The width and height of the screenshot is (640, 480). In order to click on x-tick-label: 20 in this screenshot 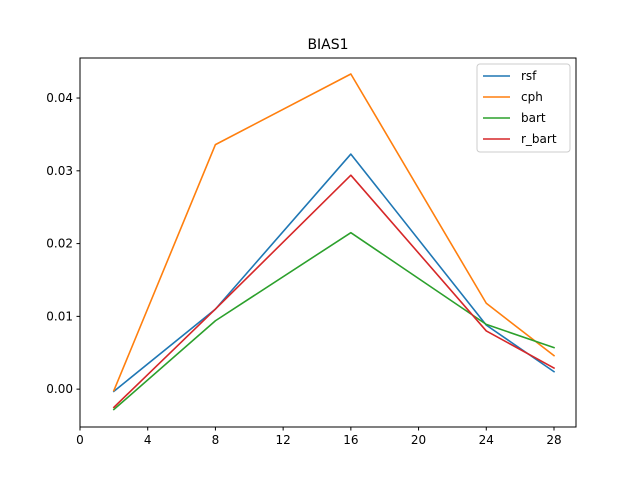, I will do `click(418, 440)`.